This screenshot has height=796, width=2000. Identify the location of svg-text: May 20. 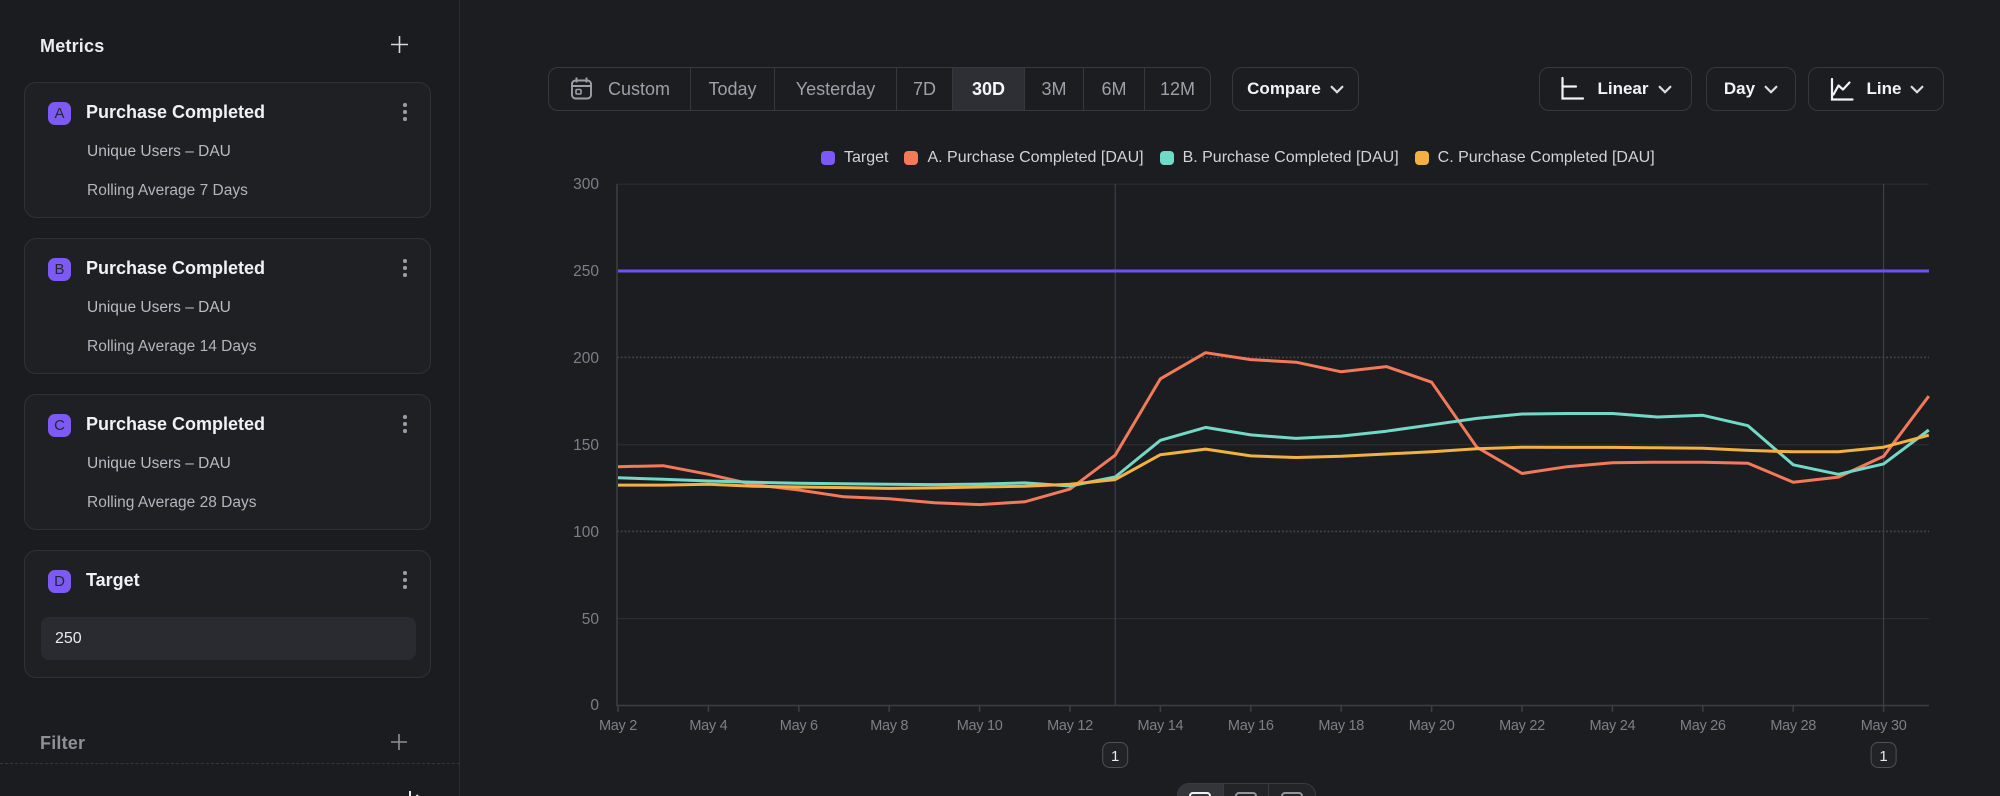
(1432, 726).